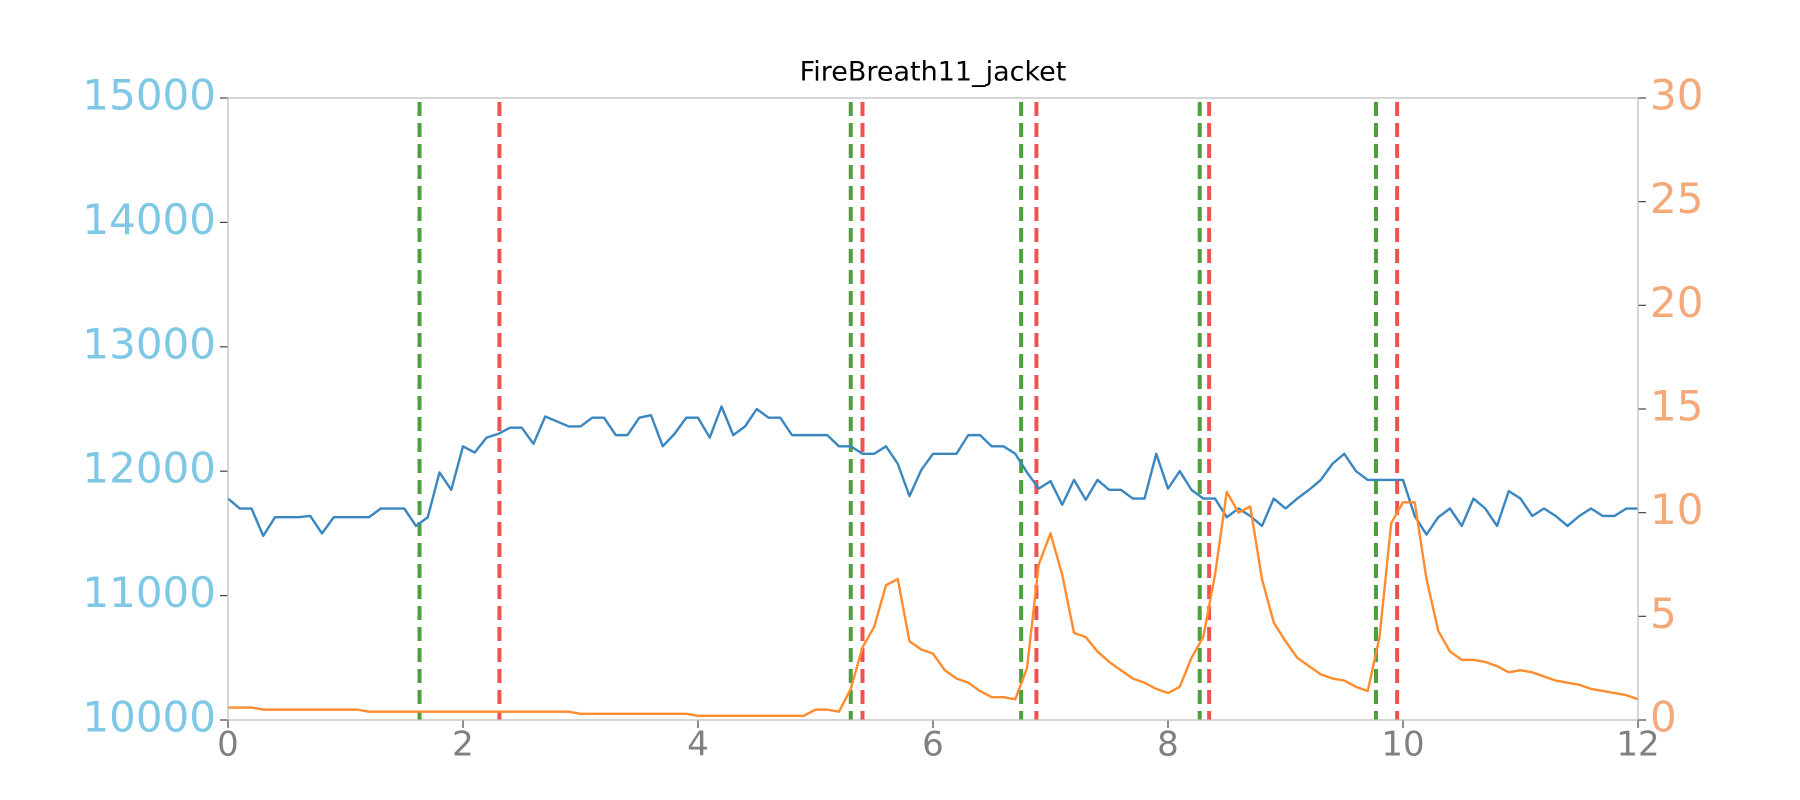 The image size is (1800, 800). I want to click on y2-tick-label: 0, so click(1663, 717).